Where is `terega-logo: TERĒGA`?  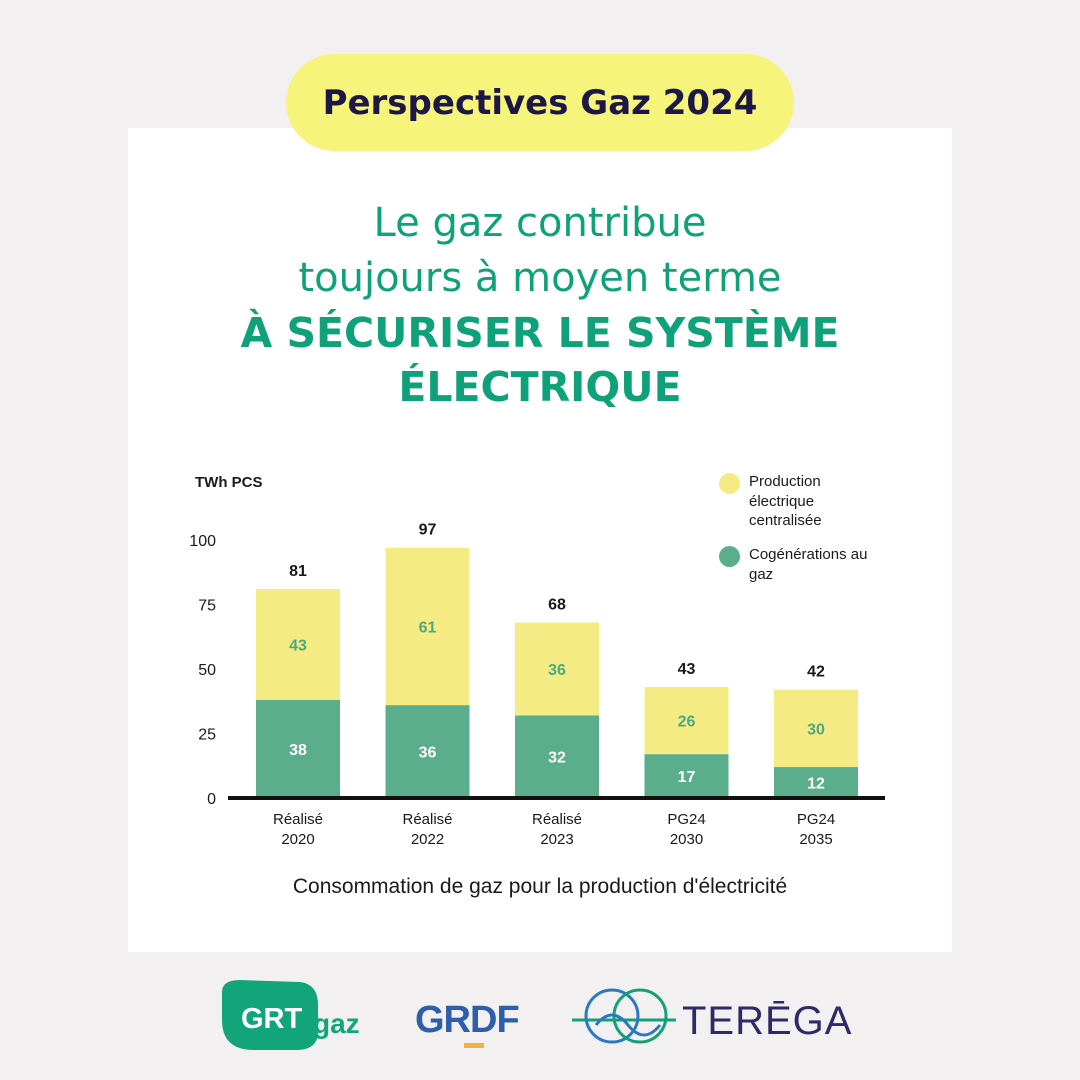
terega-logo: TERĒGA is located at coordinates (712, 1016).